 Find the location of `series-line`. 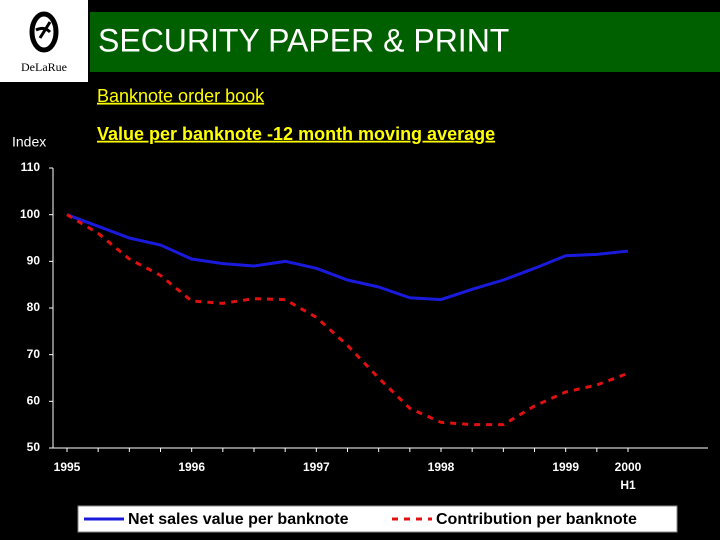

series-line is located at coordinates (347, 257).